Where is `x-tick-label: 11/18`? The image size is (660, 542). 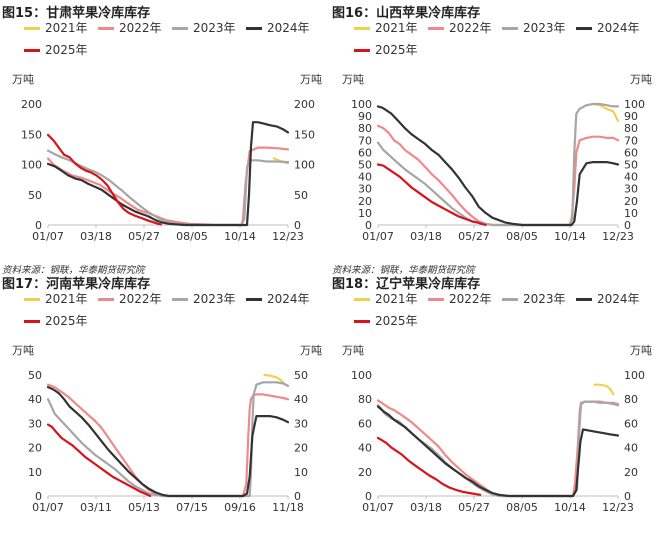 x-tick-label: 11/18 is located at coordinates (288, 507).